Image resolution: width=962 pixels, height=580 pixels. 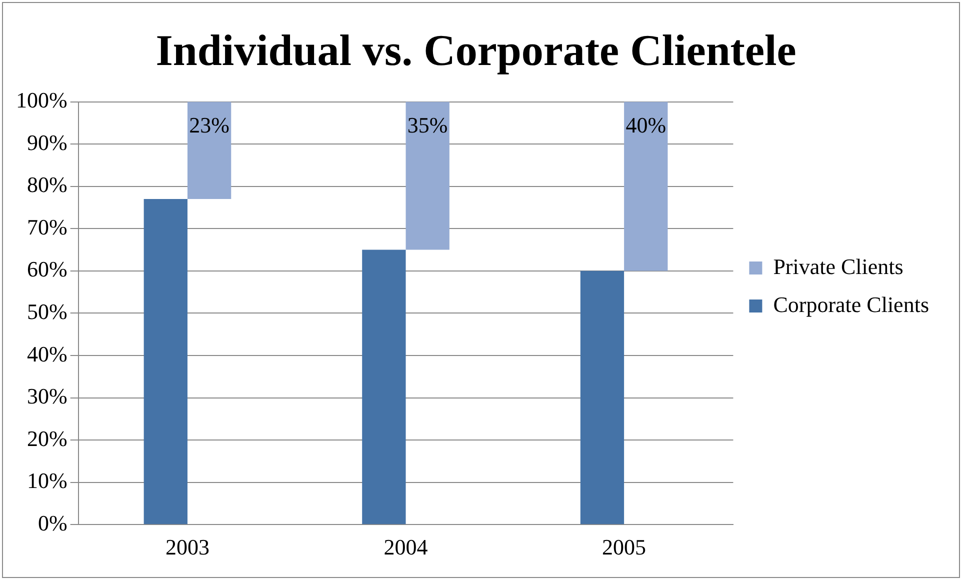 I want to click on y-tick-label: 100%, so click(x=42, y=100).